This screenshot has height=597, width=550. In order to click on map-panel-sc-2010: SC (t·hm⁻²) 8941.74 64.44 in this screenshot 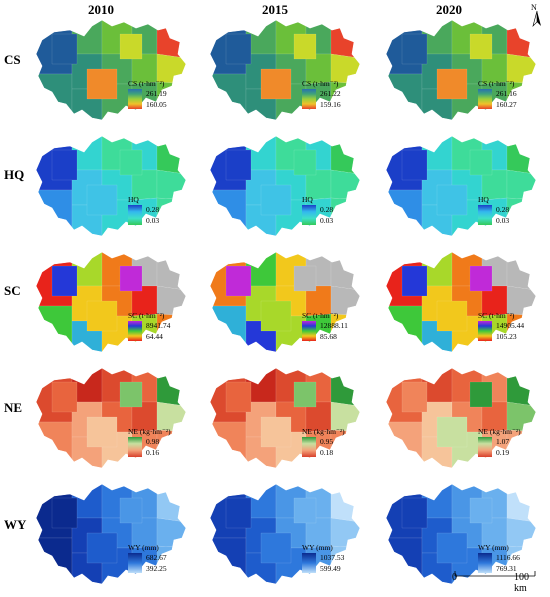, I will do `click(112, 302)`.